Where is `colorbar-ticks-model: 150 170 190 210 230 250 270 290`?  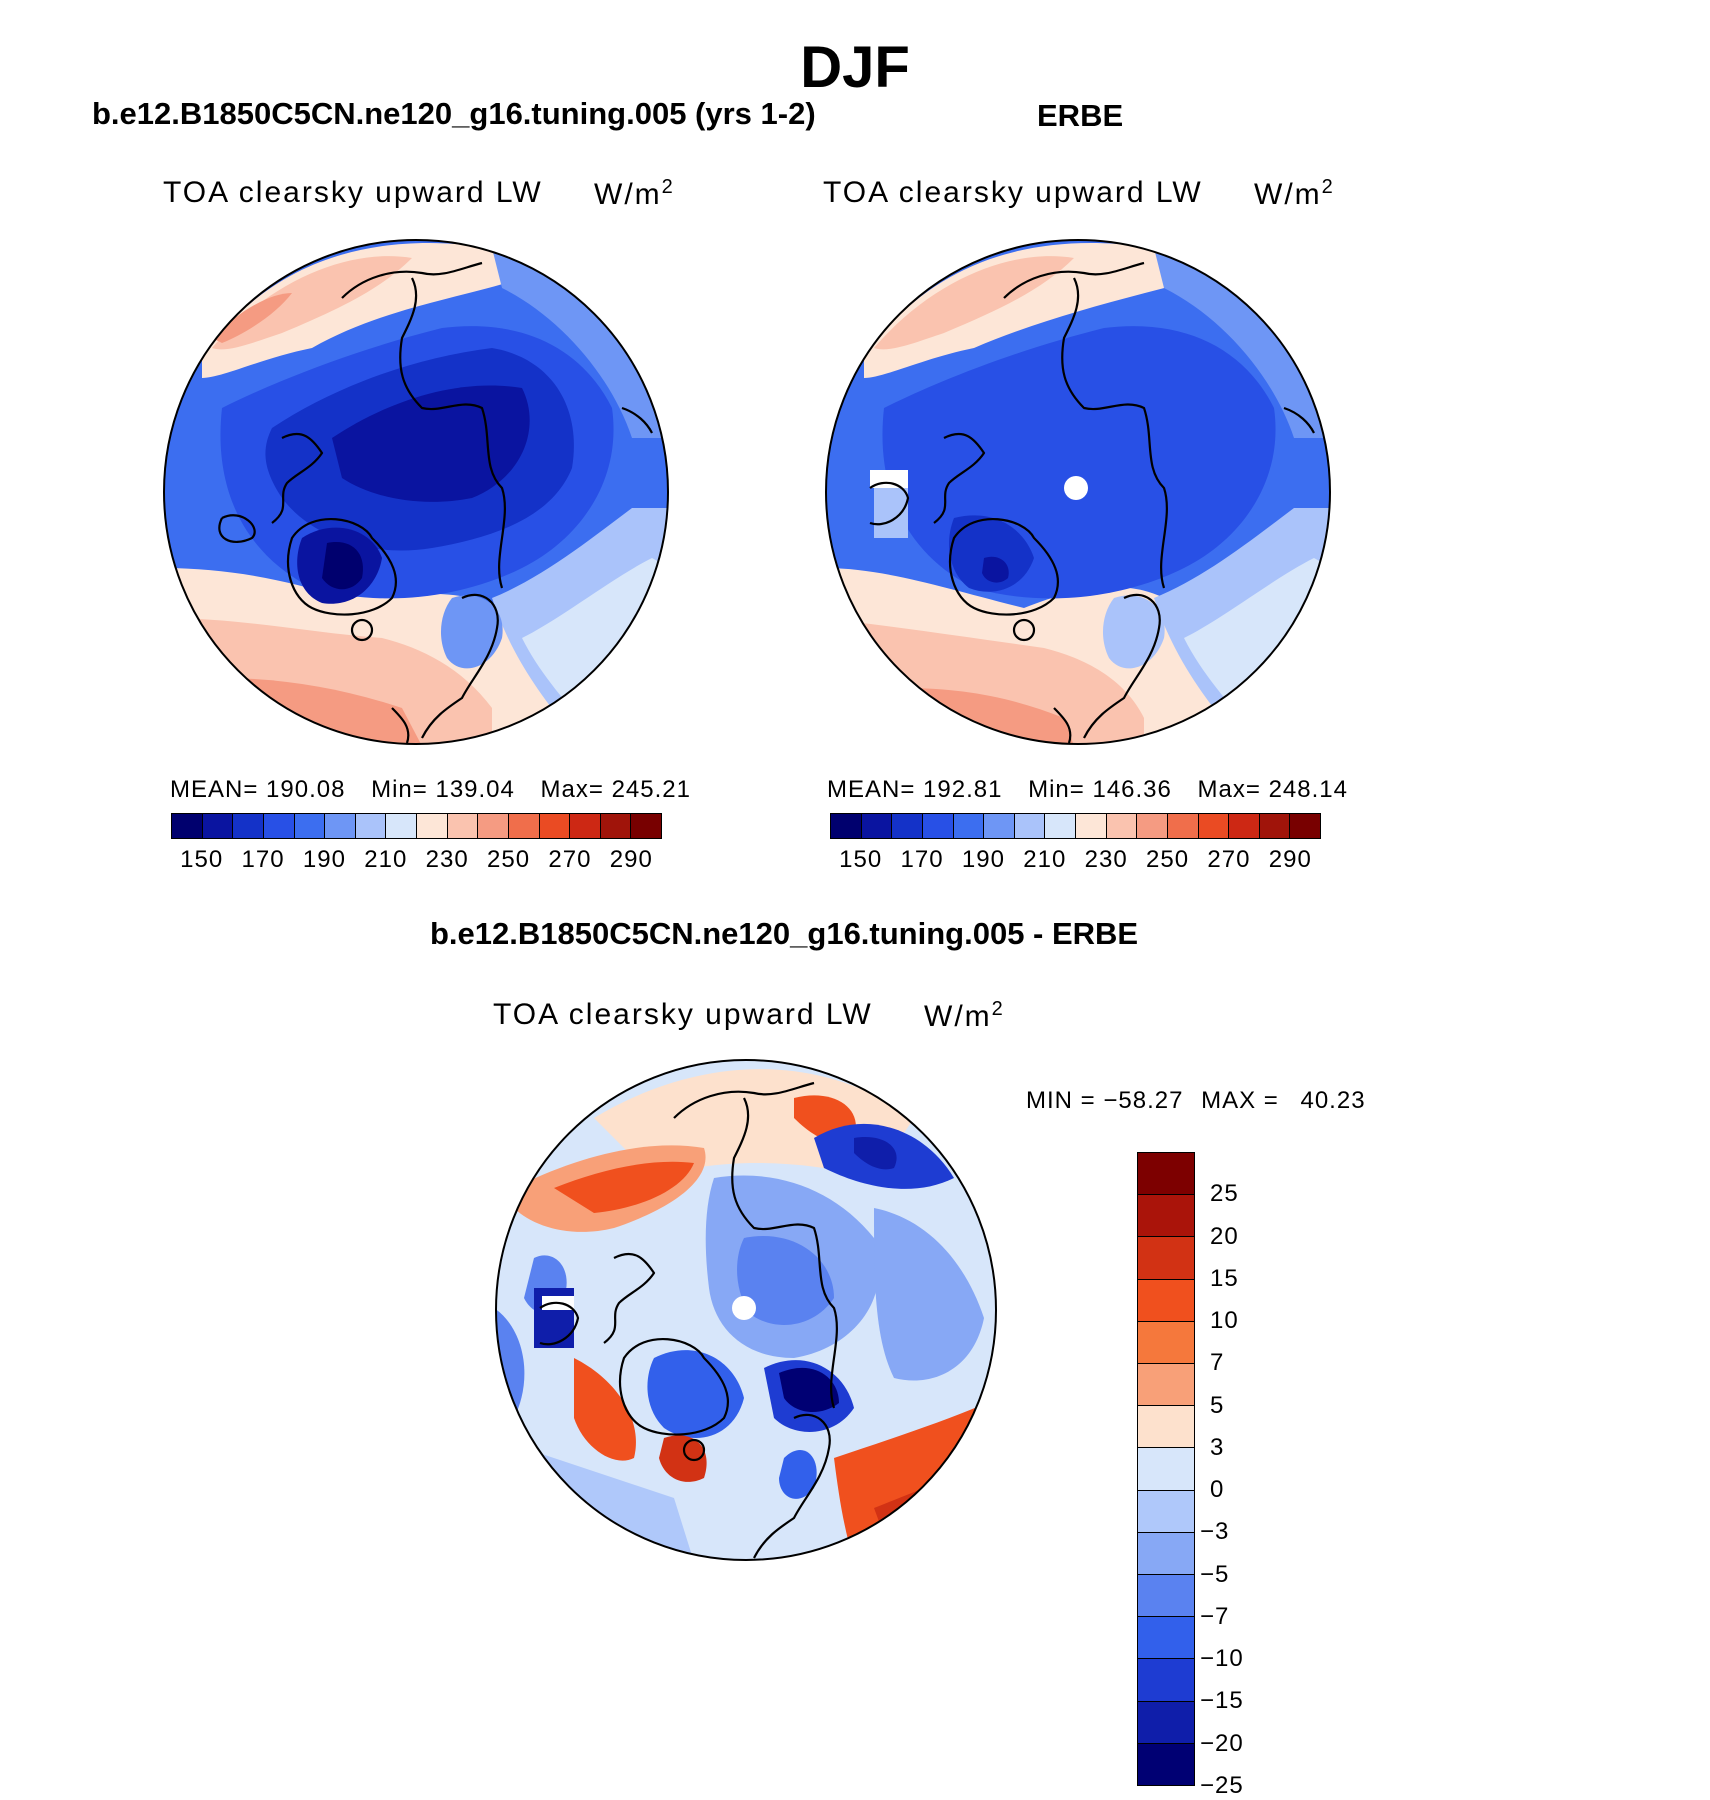 colorbar-ticks-model: 150 170 190 210 230 250 270 290 is located at coordinates (416, 861).